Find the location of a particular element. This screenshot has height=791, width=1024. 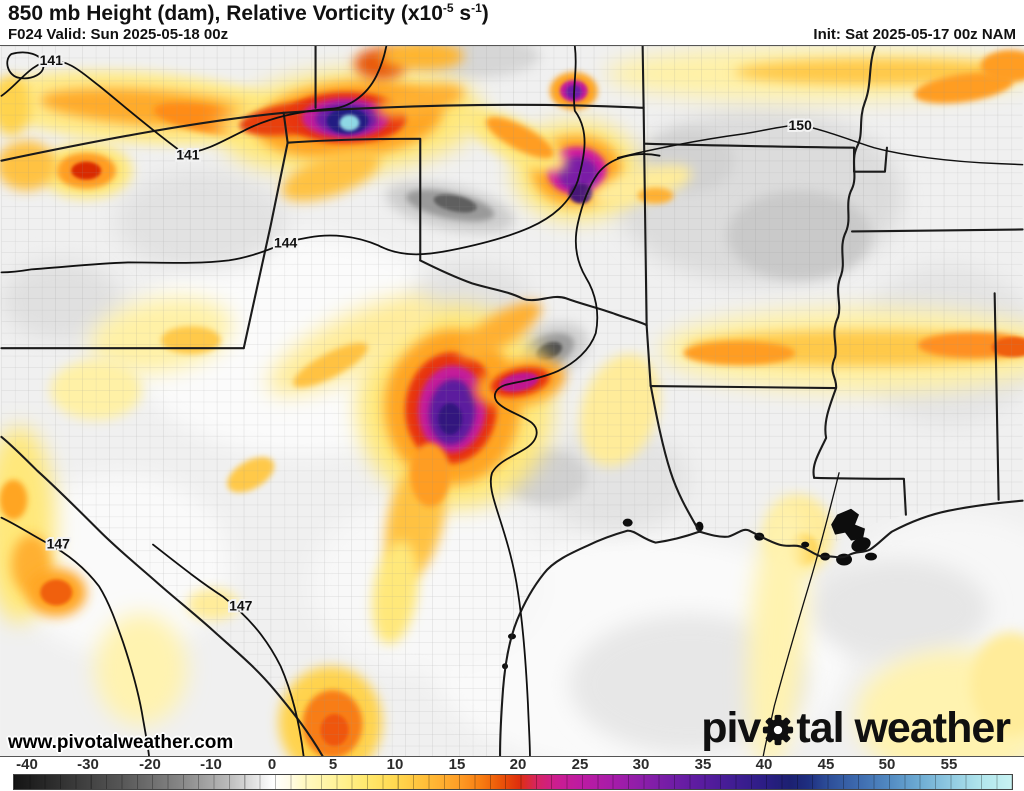

colorbar-tick: 15 is located at coordinates (457, 764).